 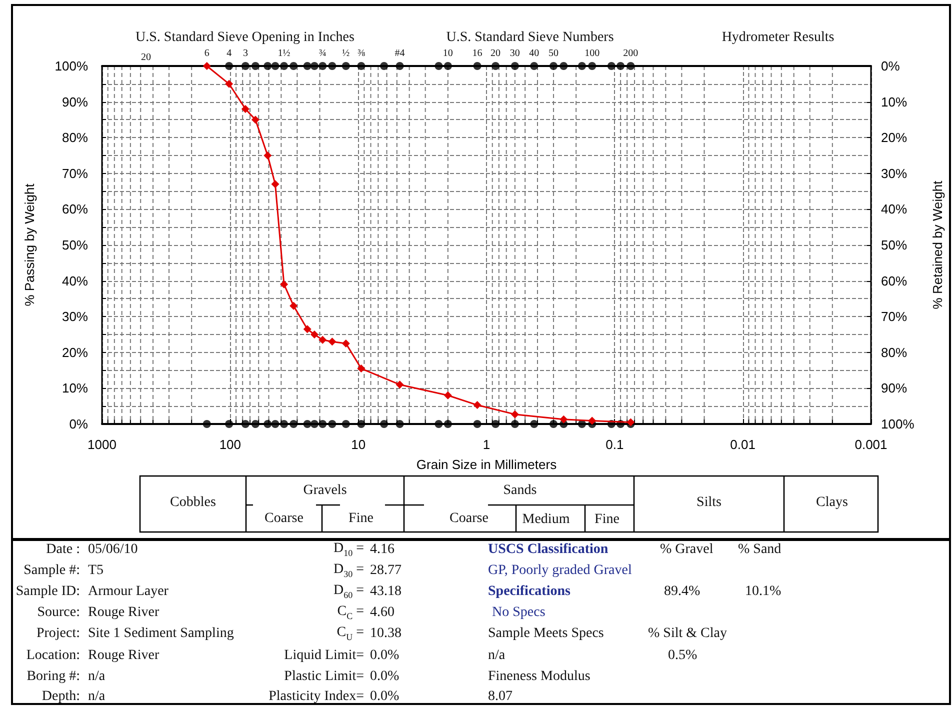 I want to click on text: Silts, so click(x=709, y=502).